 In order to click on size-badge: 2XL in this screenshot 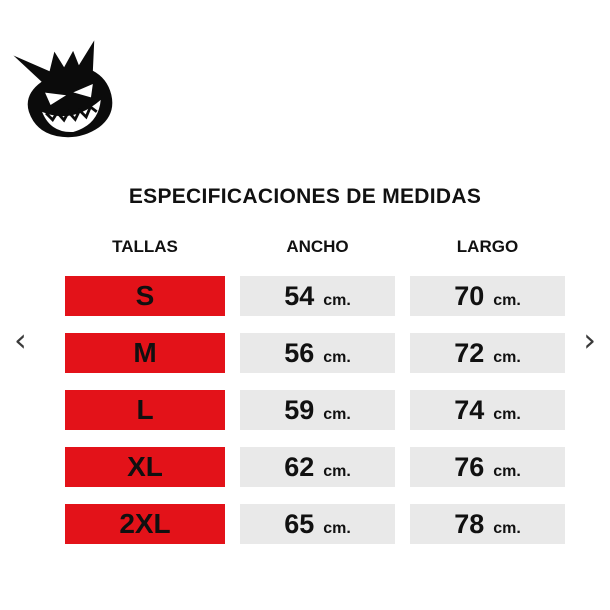, I will do `click(145, 524)`.